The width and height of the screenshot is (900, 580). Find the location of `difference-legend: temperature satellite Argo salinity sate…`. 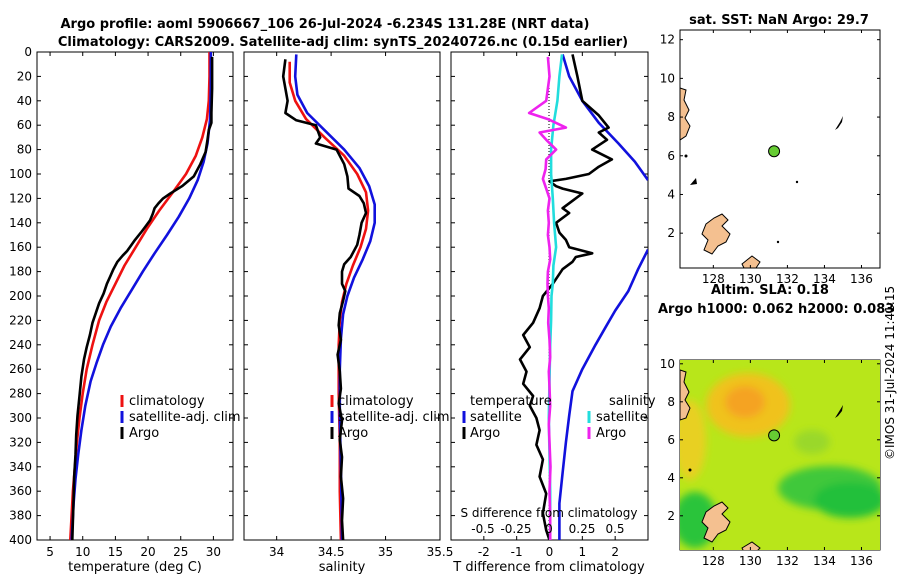

difference-legend: temperature satellite Argo salinity sate… is located at coordinates (559, 417).